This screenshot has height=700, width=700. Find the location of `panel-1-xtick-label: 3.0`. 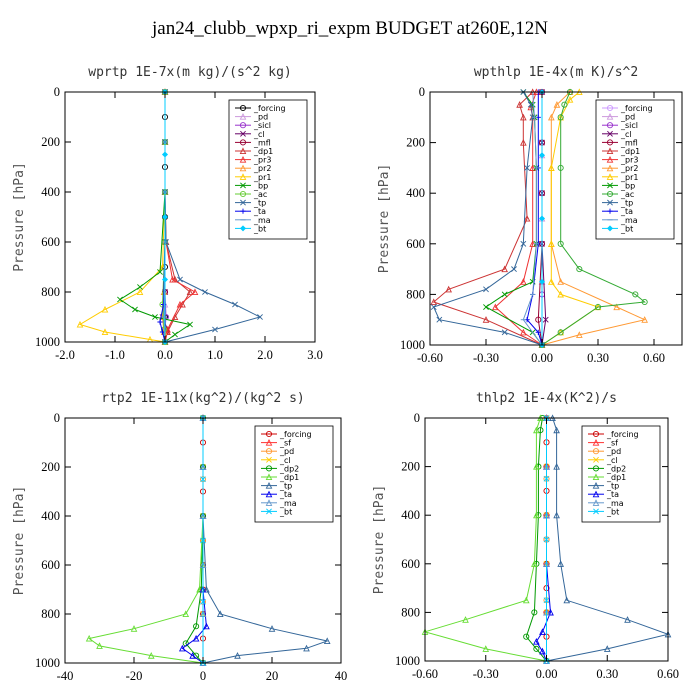

panel-1-xtick-label: 3.0 is located at coordinates (315, 355).